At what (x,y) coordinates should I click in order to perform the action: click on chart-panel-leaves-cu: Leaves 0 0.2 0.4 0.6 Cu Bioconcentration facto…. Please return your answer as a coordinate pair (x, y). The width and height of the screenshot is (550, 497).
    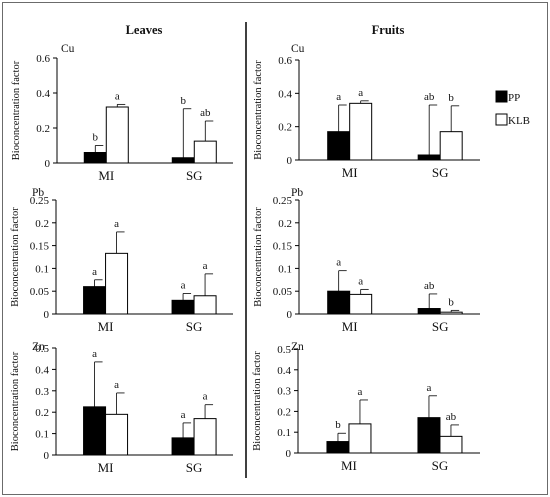
    Looking at the image, I should click on (122, 103).